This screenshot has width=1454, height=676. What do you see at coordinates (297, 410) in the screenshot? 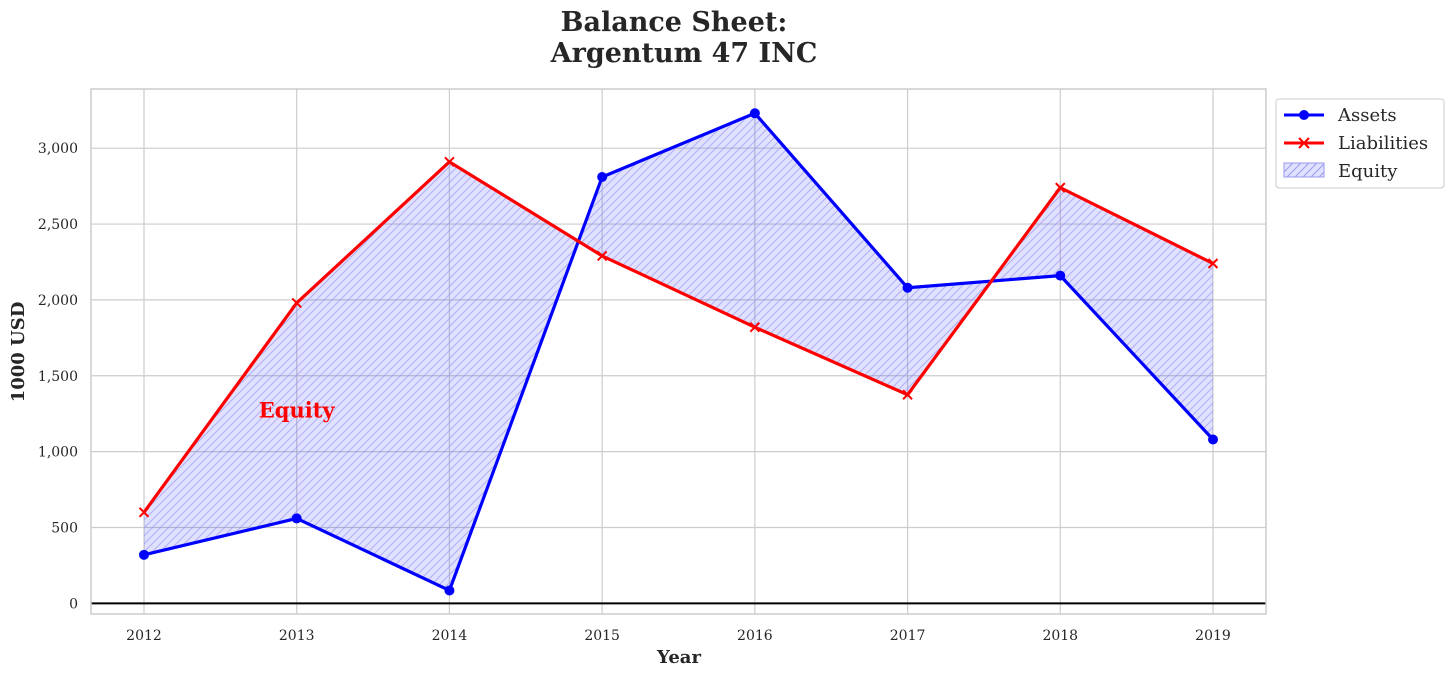
I see `equity-annotation: Equity` at bounding box center [297, 410].